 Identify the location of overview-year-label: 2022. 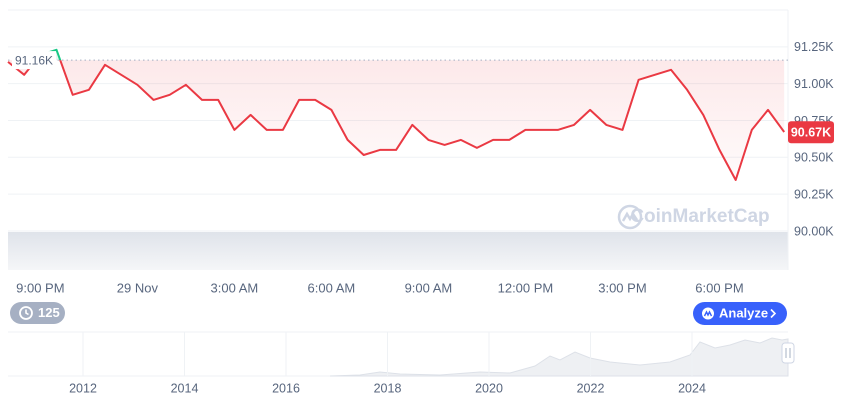
(591, 388).